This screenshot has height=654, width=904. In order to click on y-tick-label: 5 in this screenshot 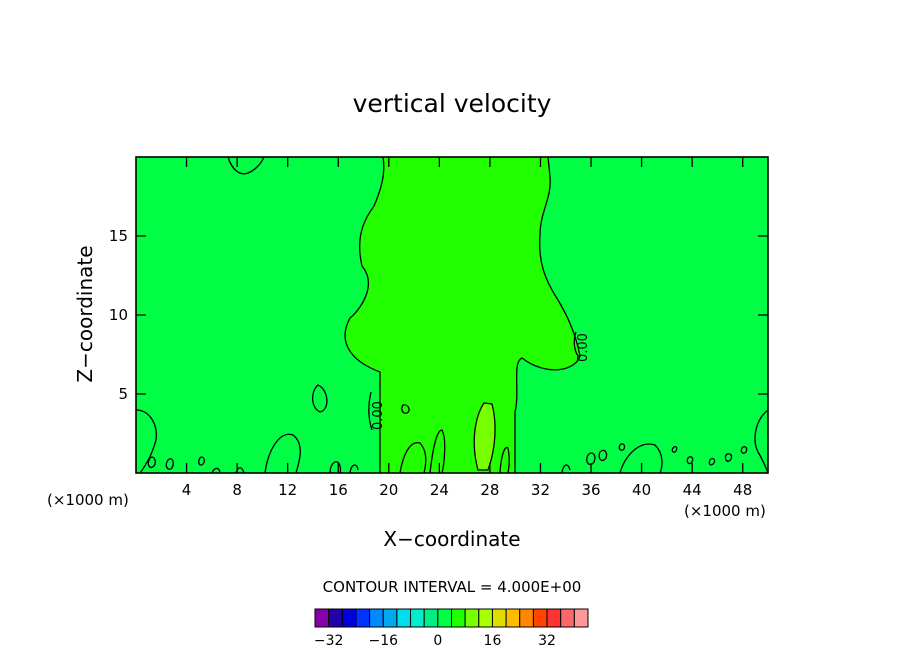, I will do `click(123, 394)`.